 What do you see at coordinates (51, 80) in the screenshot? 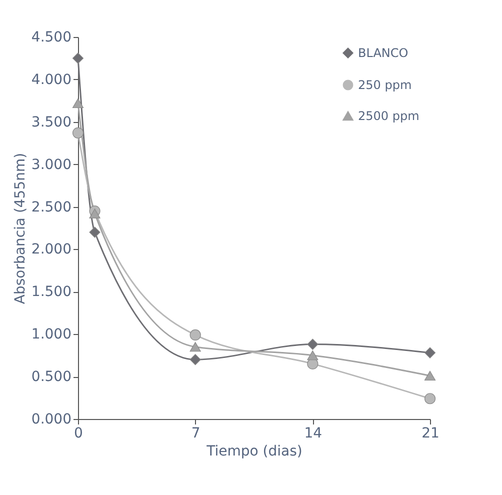
I see `y-tick-label: 4.000` at bounding box center [51, 80].